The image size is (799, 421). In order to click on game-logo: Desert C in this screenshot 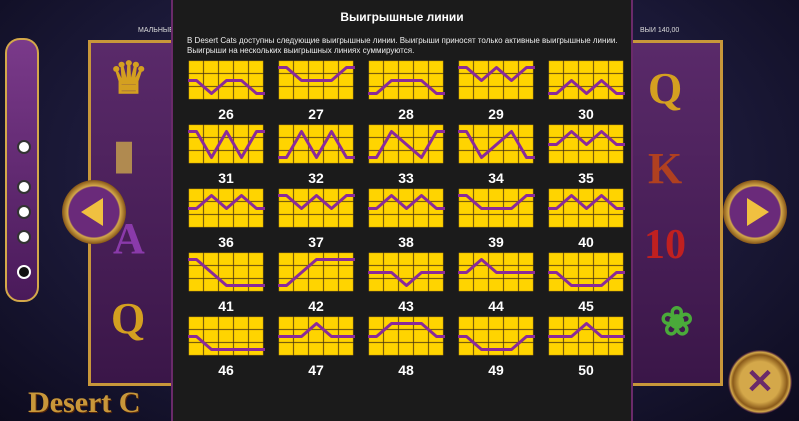, I will do `click(84, 402)`.